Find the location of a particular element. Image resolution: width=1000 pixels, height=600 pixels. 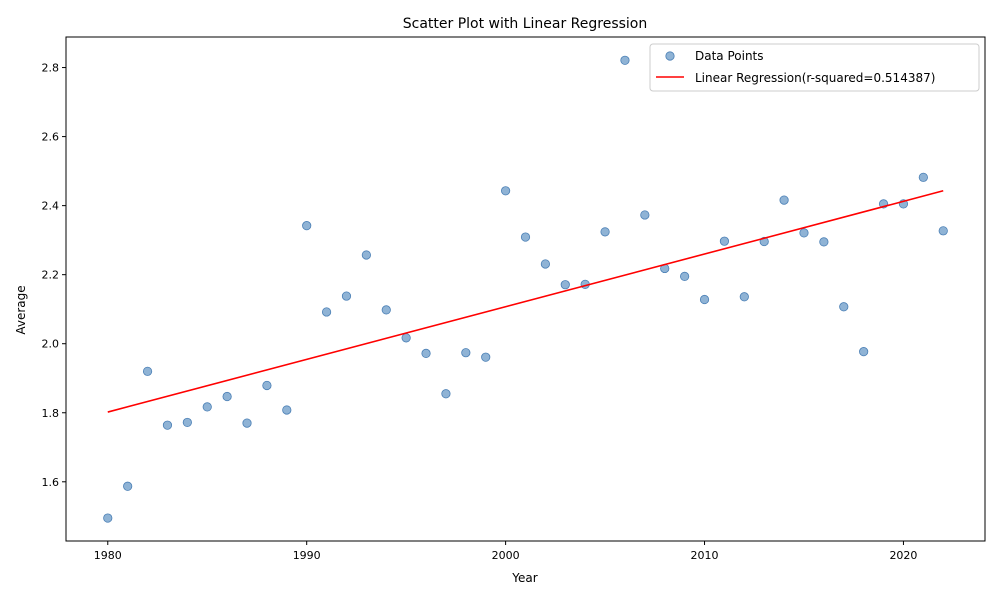

legend-label-line: Linear Regression(r-squared=0.514387) is located at coordinates (815, 78).